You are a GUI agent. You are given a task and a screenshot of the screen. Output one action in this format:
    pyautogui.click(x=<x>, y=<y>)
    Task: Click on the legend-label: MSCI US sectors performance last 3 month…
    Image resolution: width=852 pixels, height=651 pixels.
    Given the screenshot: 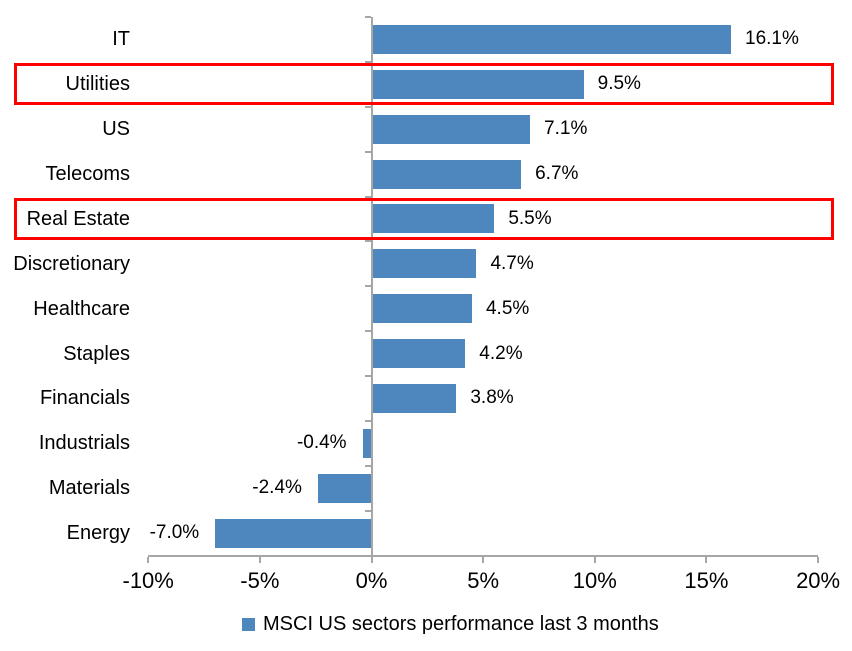 What is the action you would take?
    pyautogui.click(x=461, y=624)
    